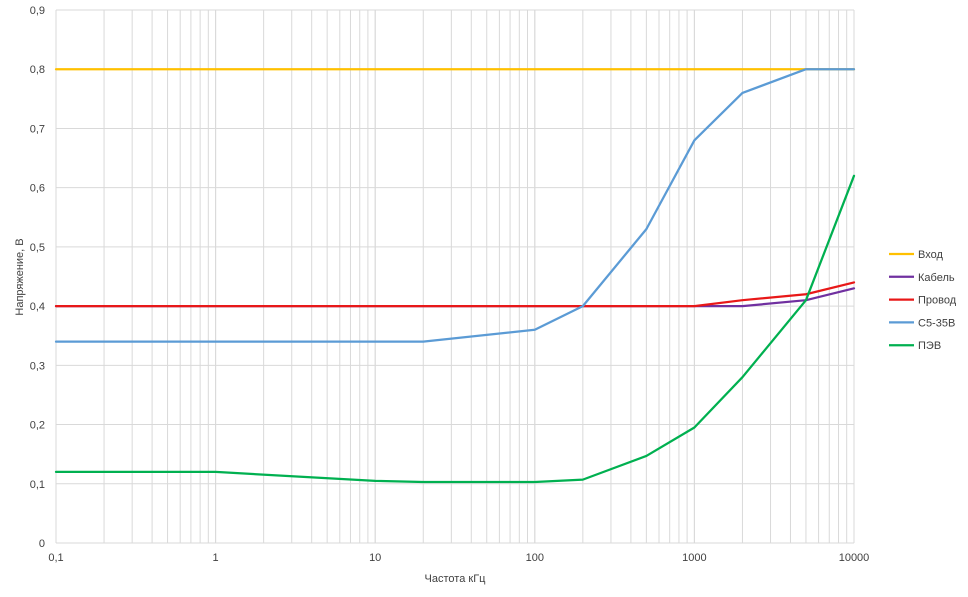 The image size is (968, 597). Describe the element at coordinates (37, 307) in the screenshot. I see `y-tick-label: 0,4` at that location.